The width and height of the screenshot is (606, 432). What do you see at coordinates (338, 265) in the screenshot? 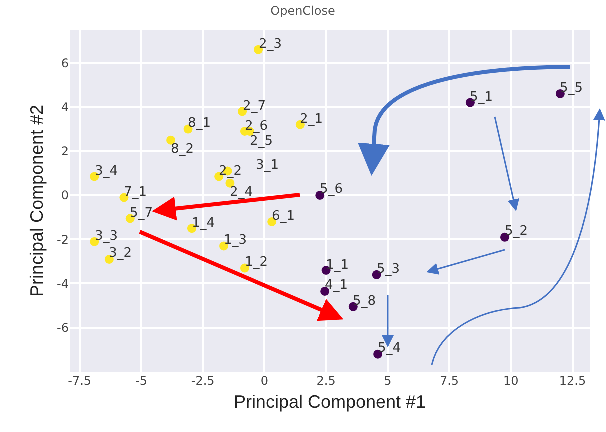
I see `annotation: 1_1` at bounding box center [338, 265].